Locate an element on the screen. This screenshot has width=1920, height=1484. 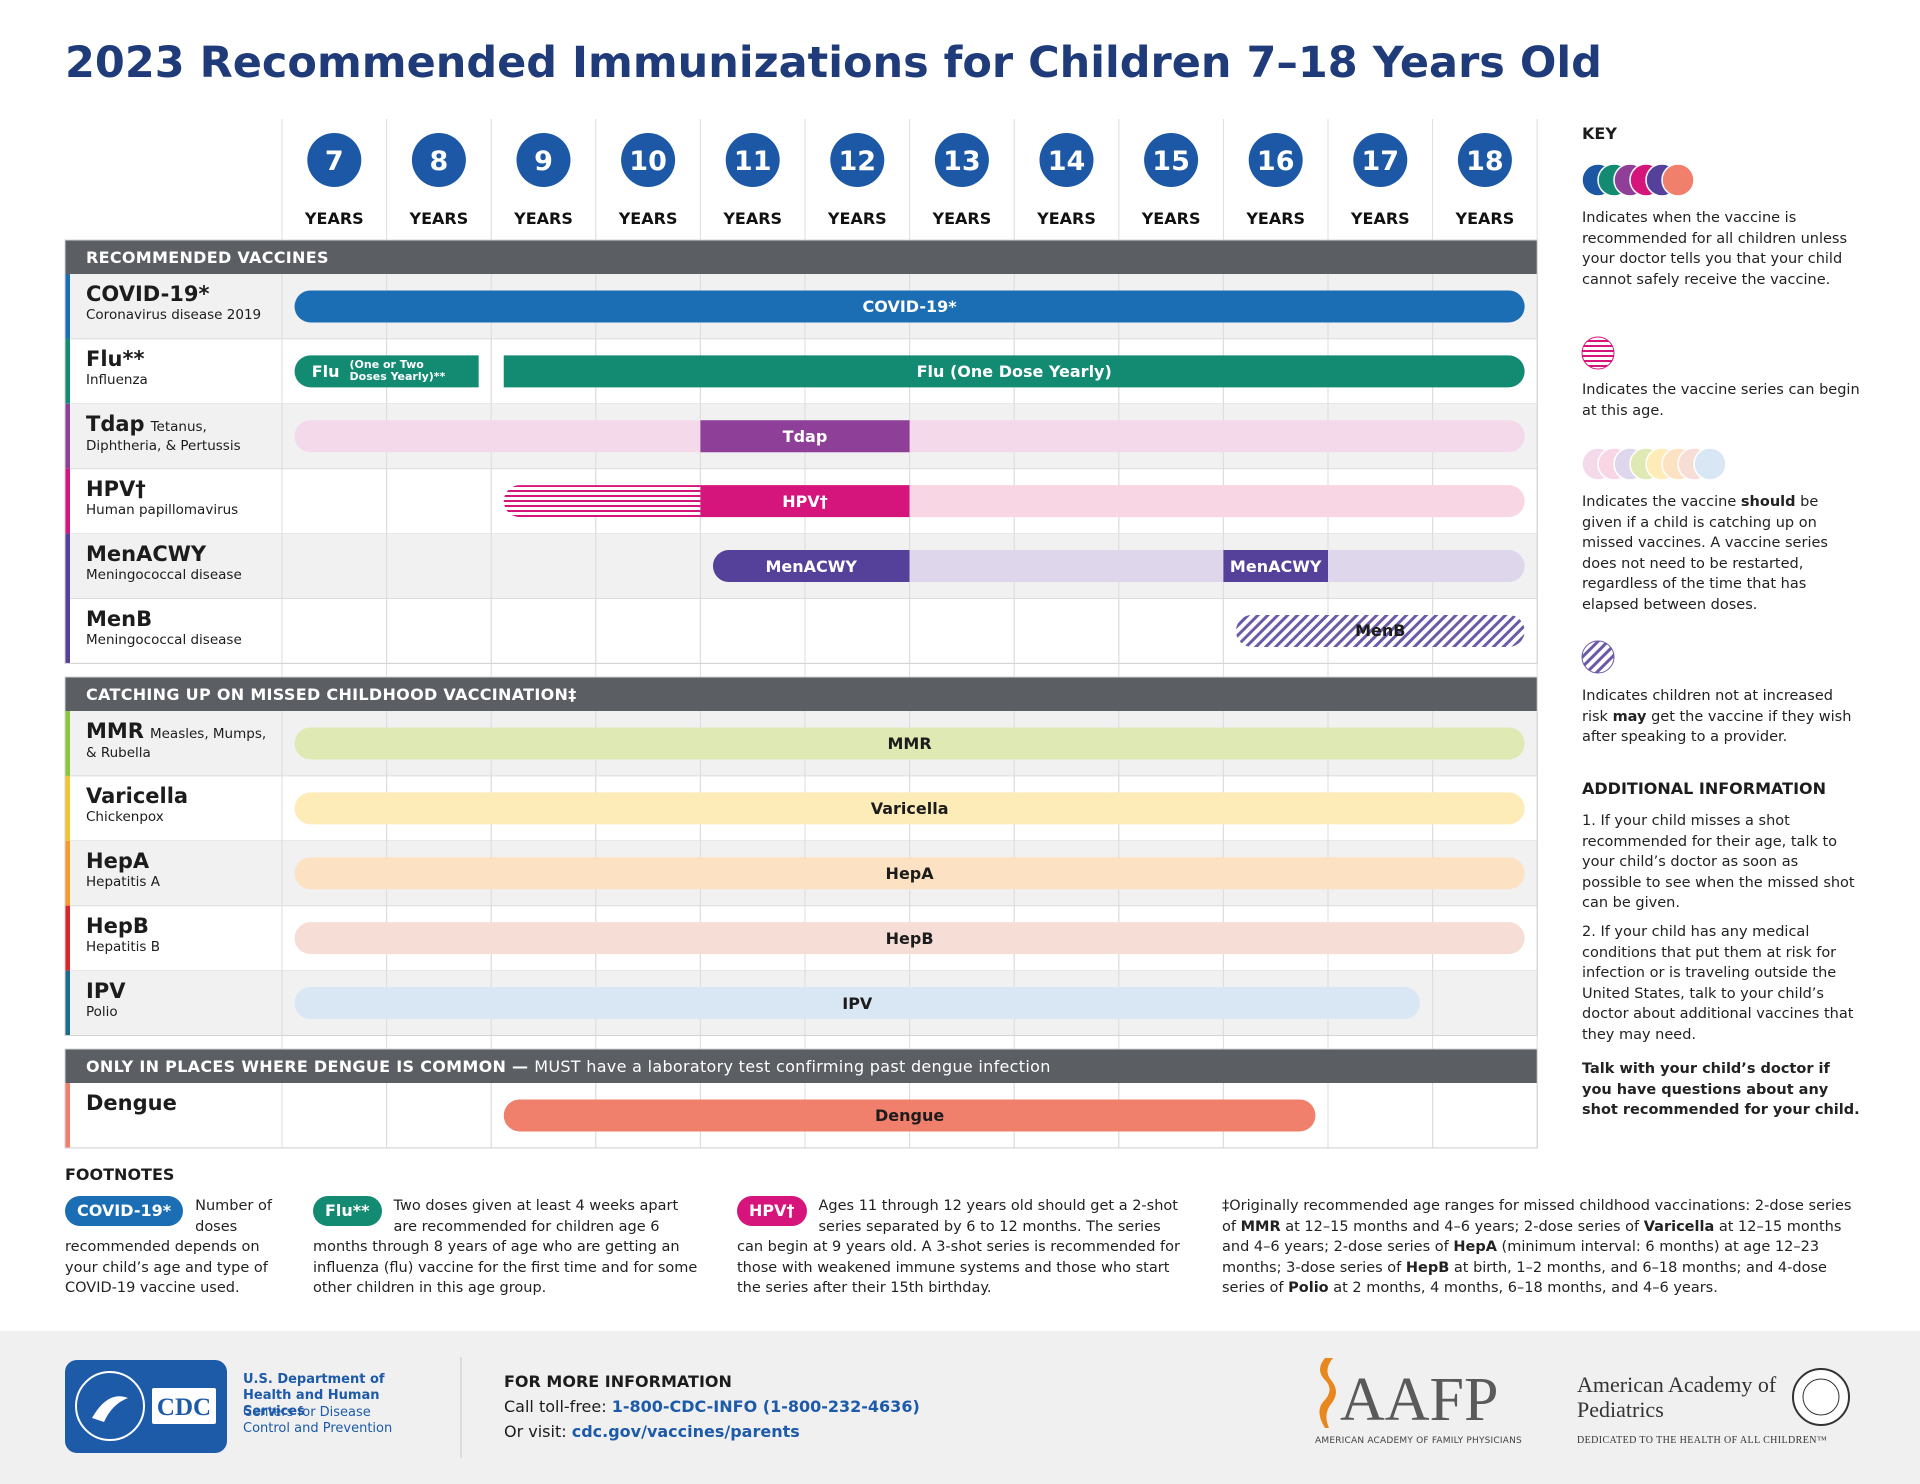
vaccine-name: Flu** is located at coordinates (115, 358).